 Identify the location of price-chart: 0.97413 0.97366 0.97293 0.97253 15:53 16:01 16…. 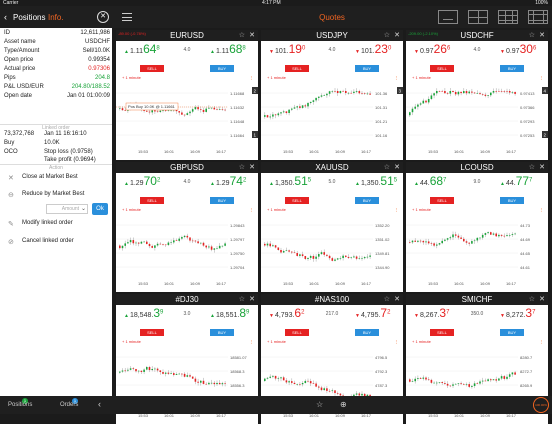
(477, 118).